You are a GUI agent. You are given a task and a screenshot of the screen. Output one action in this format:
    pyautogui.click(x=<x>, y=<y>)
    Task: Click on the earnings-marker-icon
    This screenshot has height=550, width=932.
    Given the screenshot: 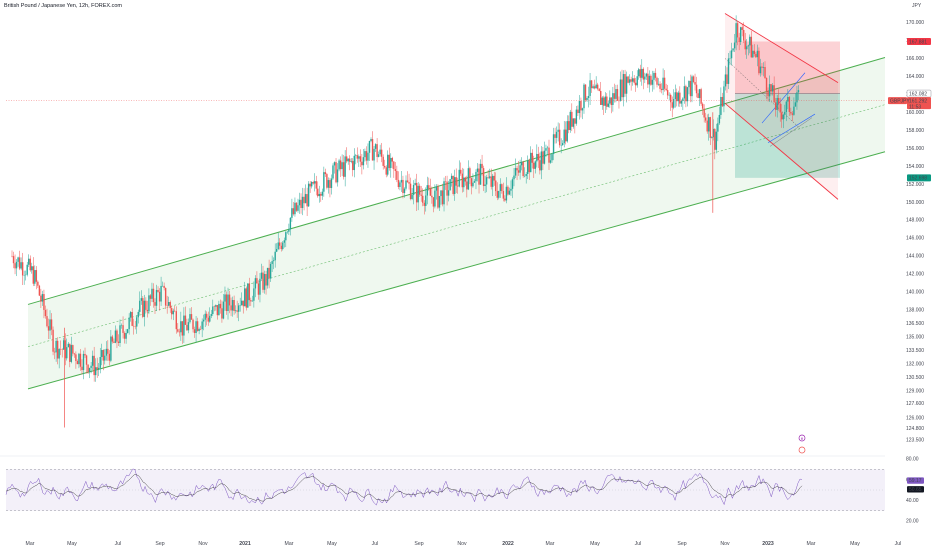 What is the action you would take?
    pyautogui.click(x=802, y=450)
    